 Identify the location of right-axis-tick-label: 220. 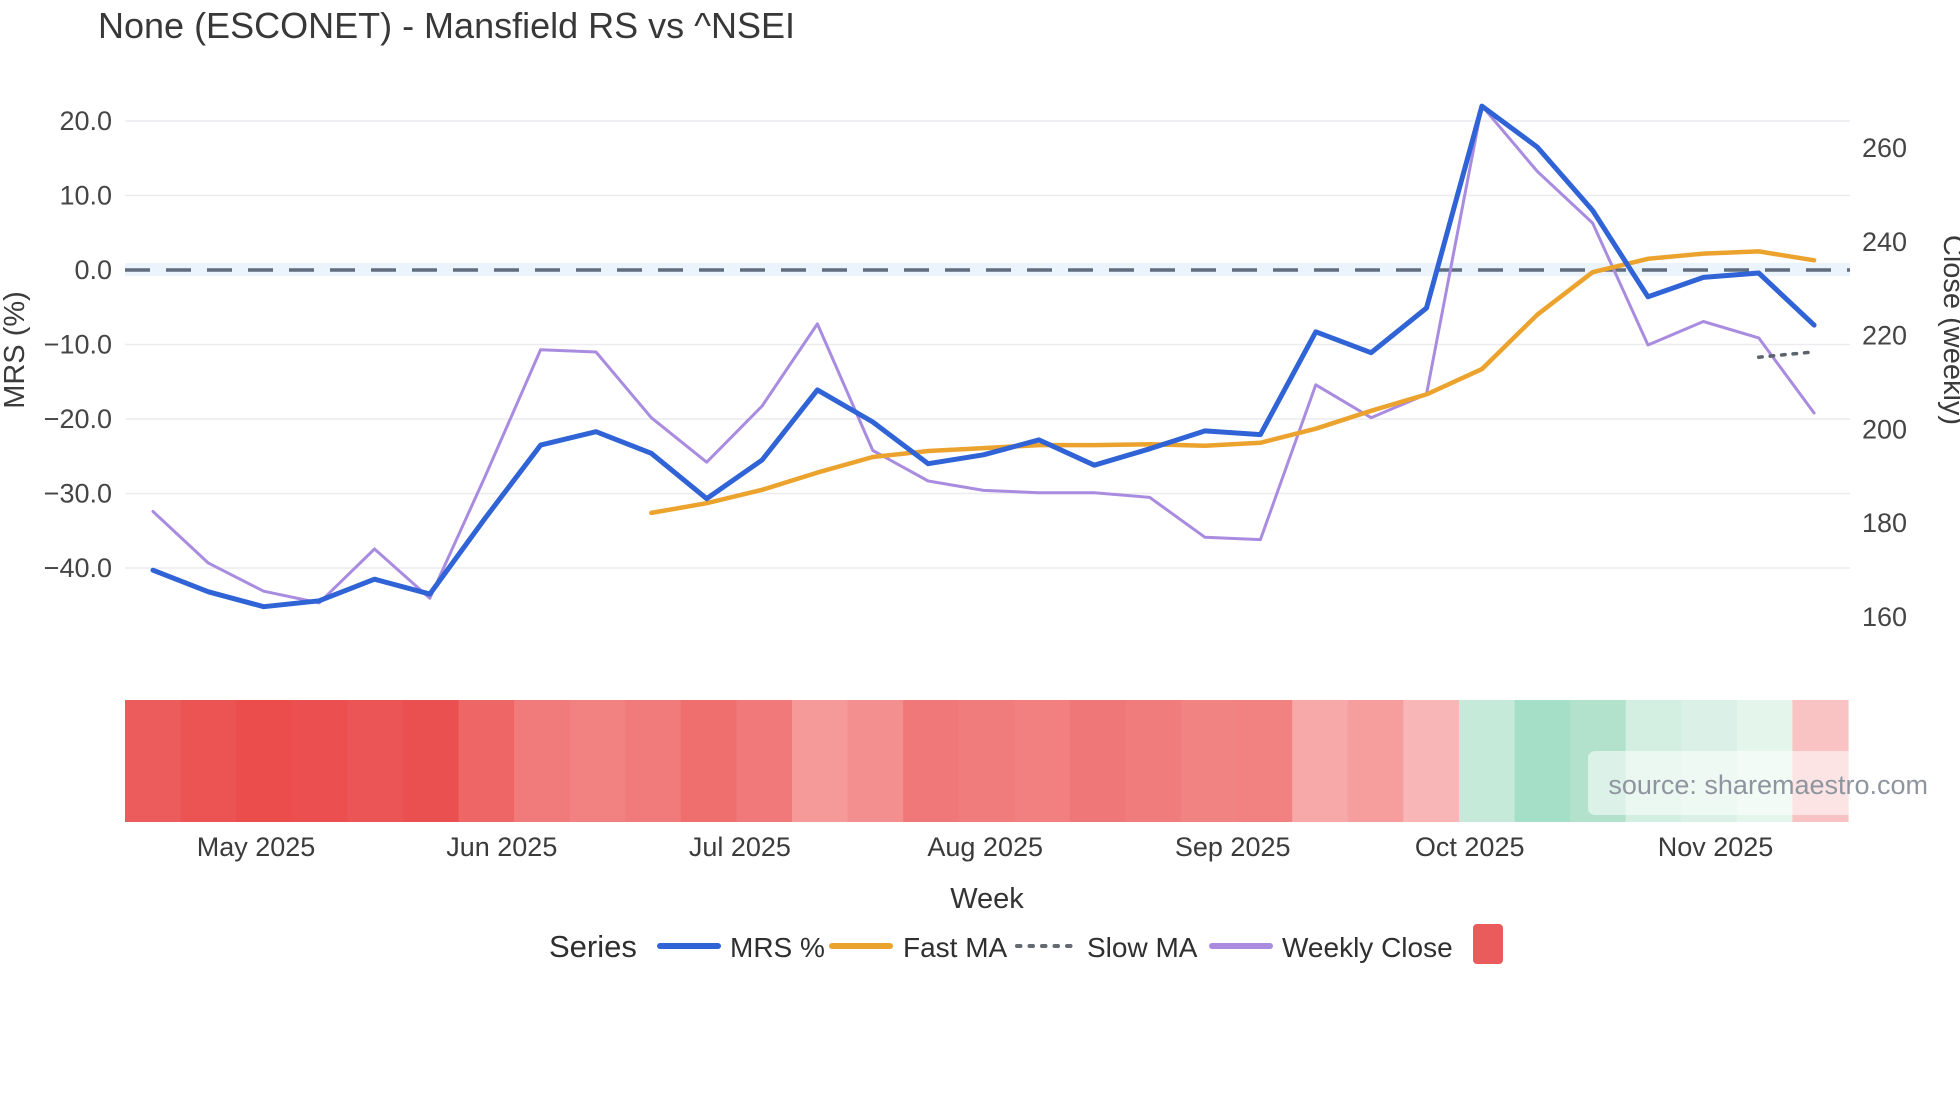
(1884, 336).